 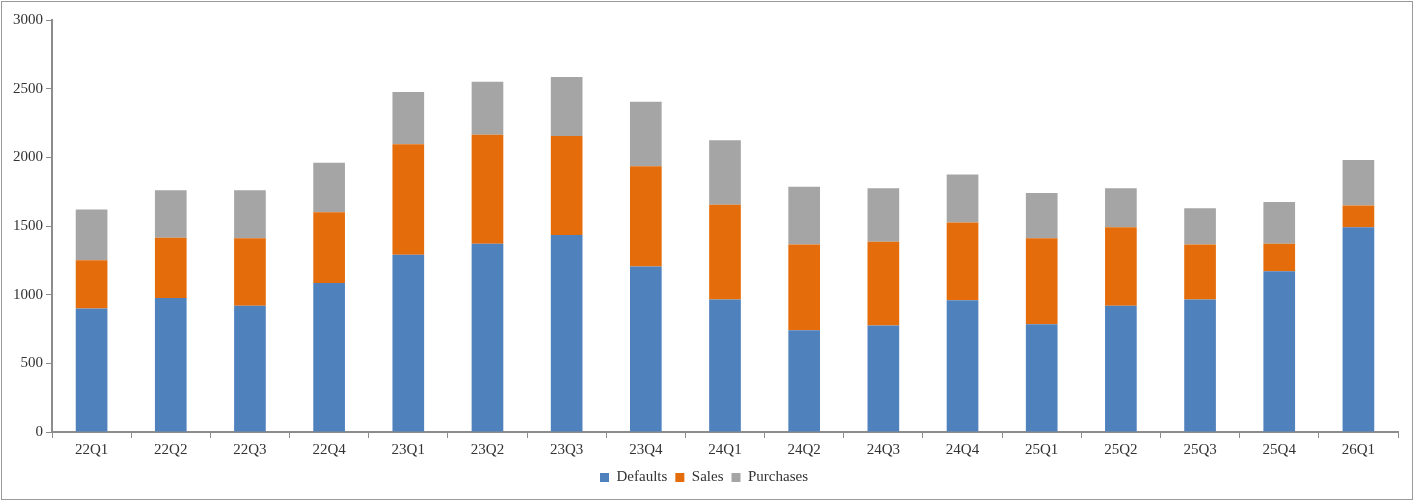 What do you see at coordinates (1042, 448) in the screenshot?
I see `x-tick-label: 25Q1` at bounding box center [1042, 448].